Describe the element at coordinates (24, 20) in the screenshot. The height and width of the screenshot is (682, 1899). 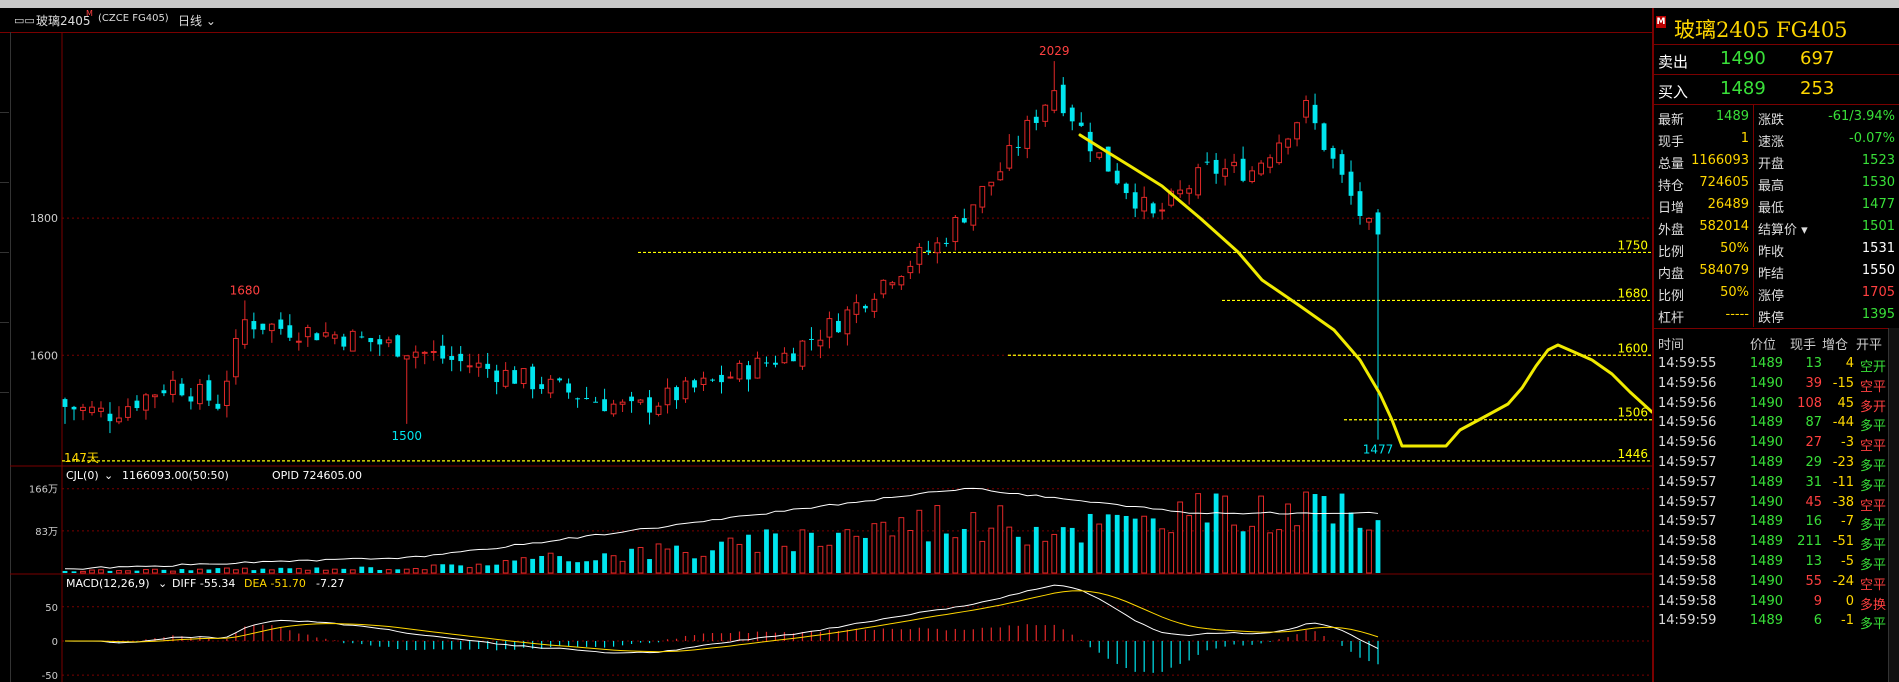
I see `window-menu-icon: ▭▭` at that location.